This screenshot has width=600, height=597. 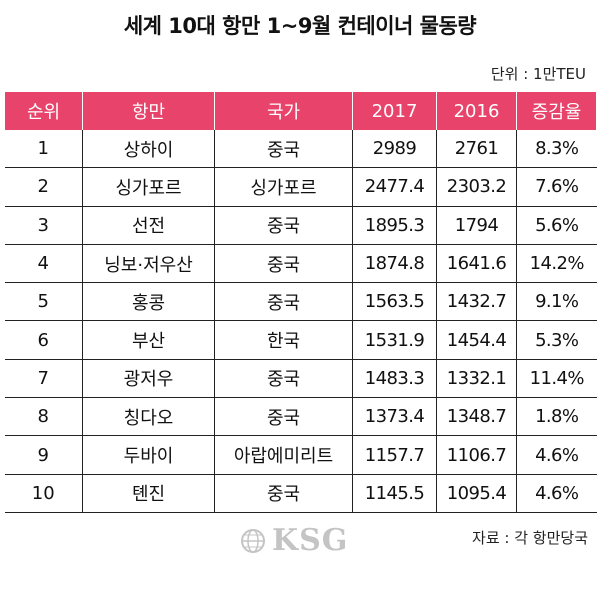 What do you see at coordinates (43, 379) in the screenshot?
I see `rank-cell: 7` at bounding box center [43, 379].